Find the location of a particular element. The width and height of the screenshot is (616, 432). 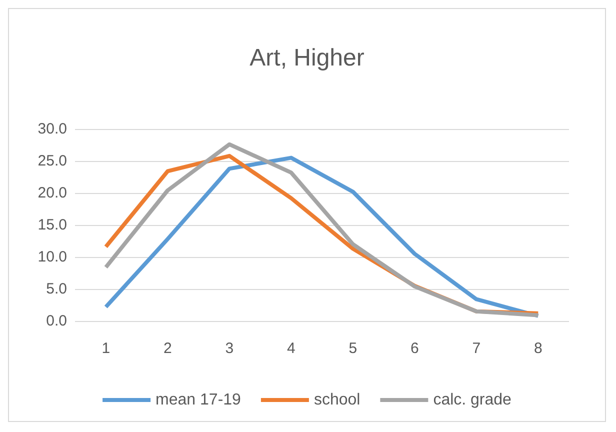

x-tick-label: 3 is located at coordinates (229, 348).